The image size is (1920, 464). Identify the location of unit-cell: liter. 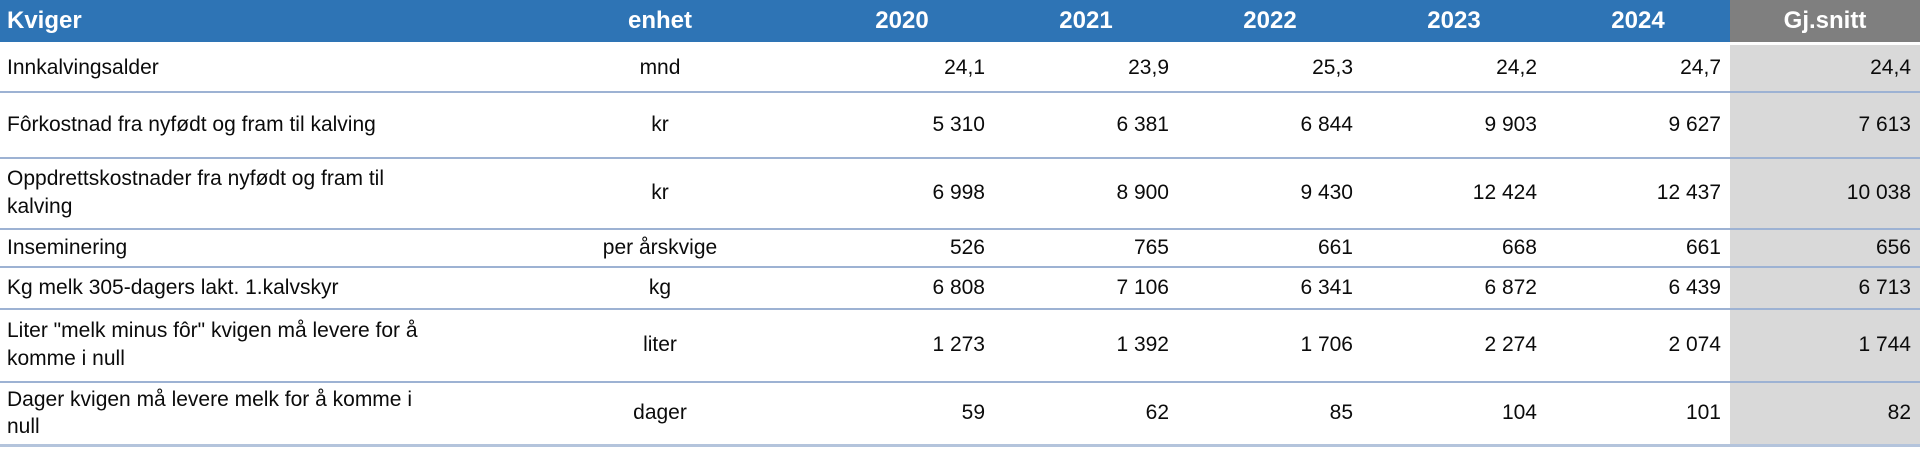
(660, 344).